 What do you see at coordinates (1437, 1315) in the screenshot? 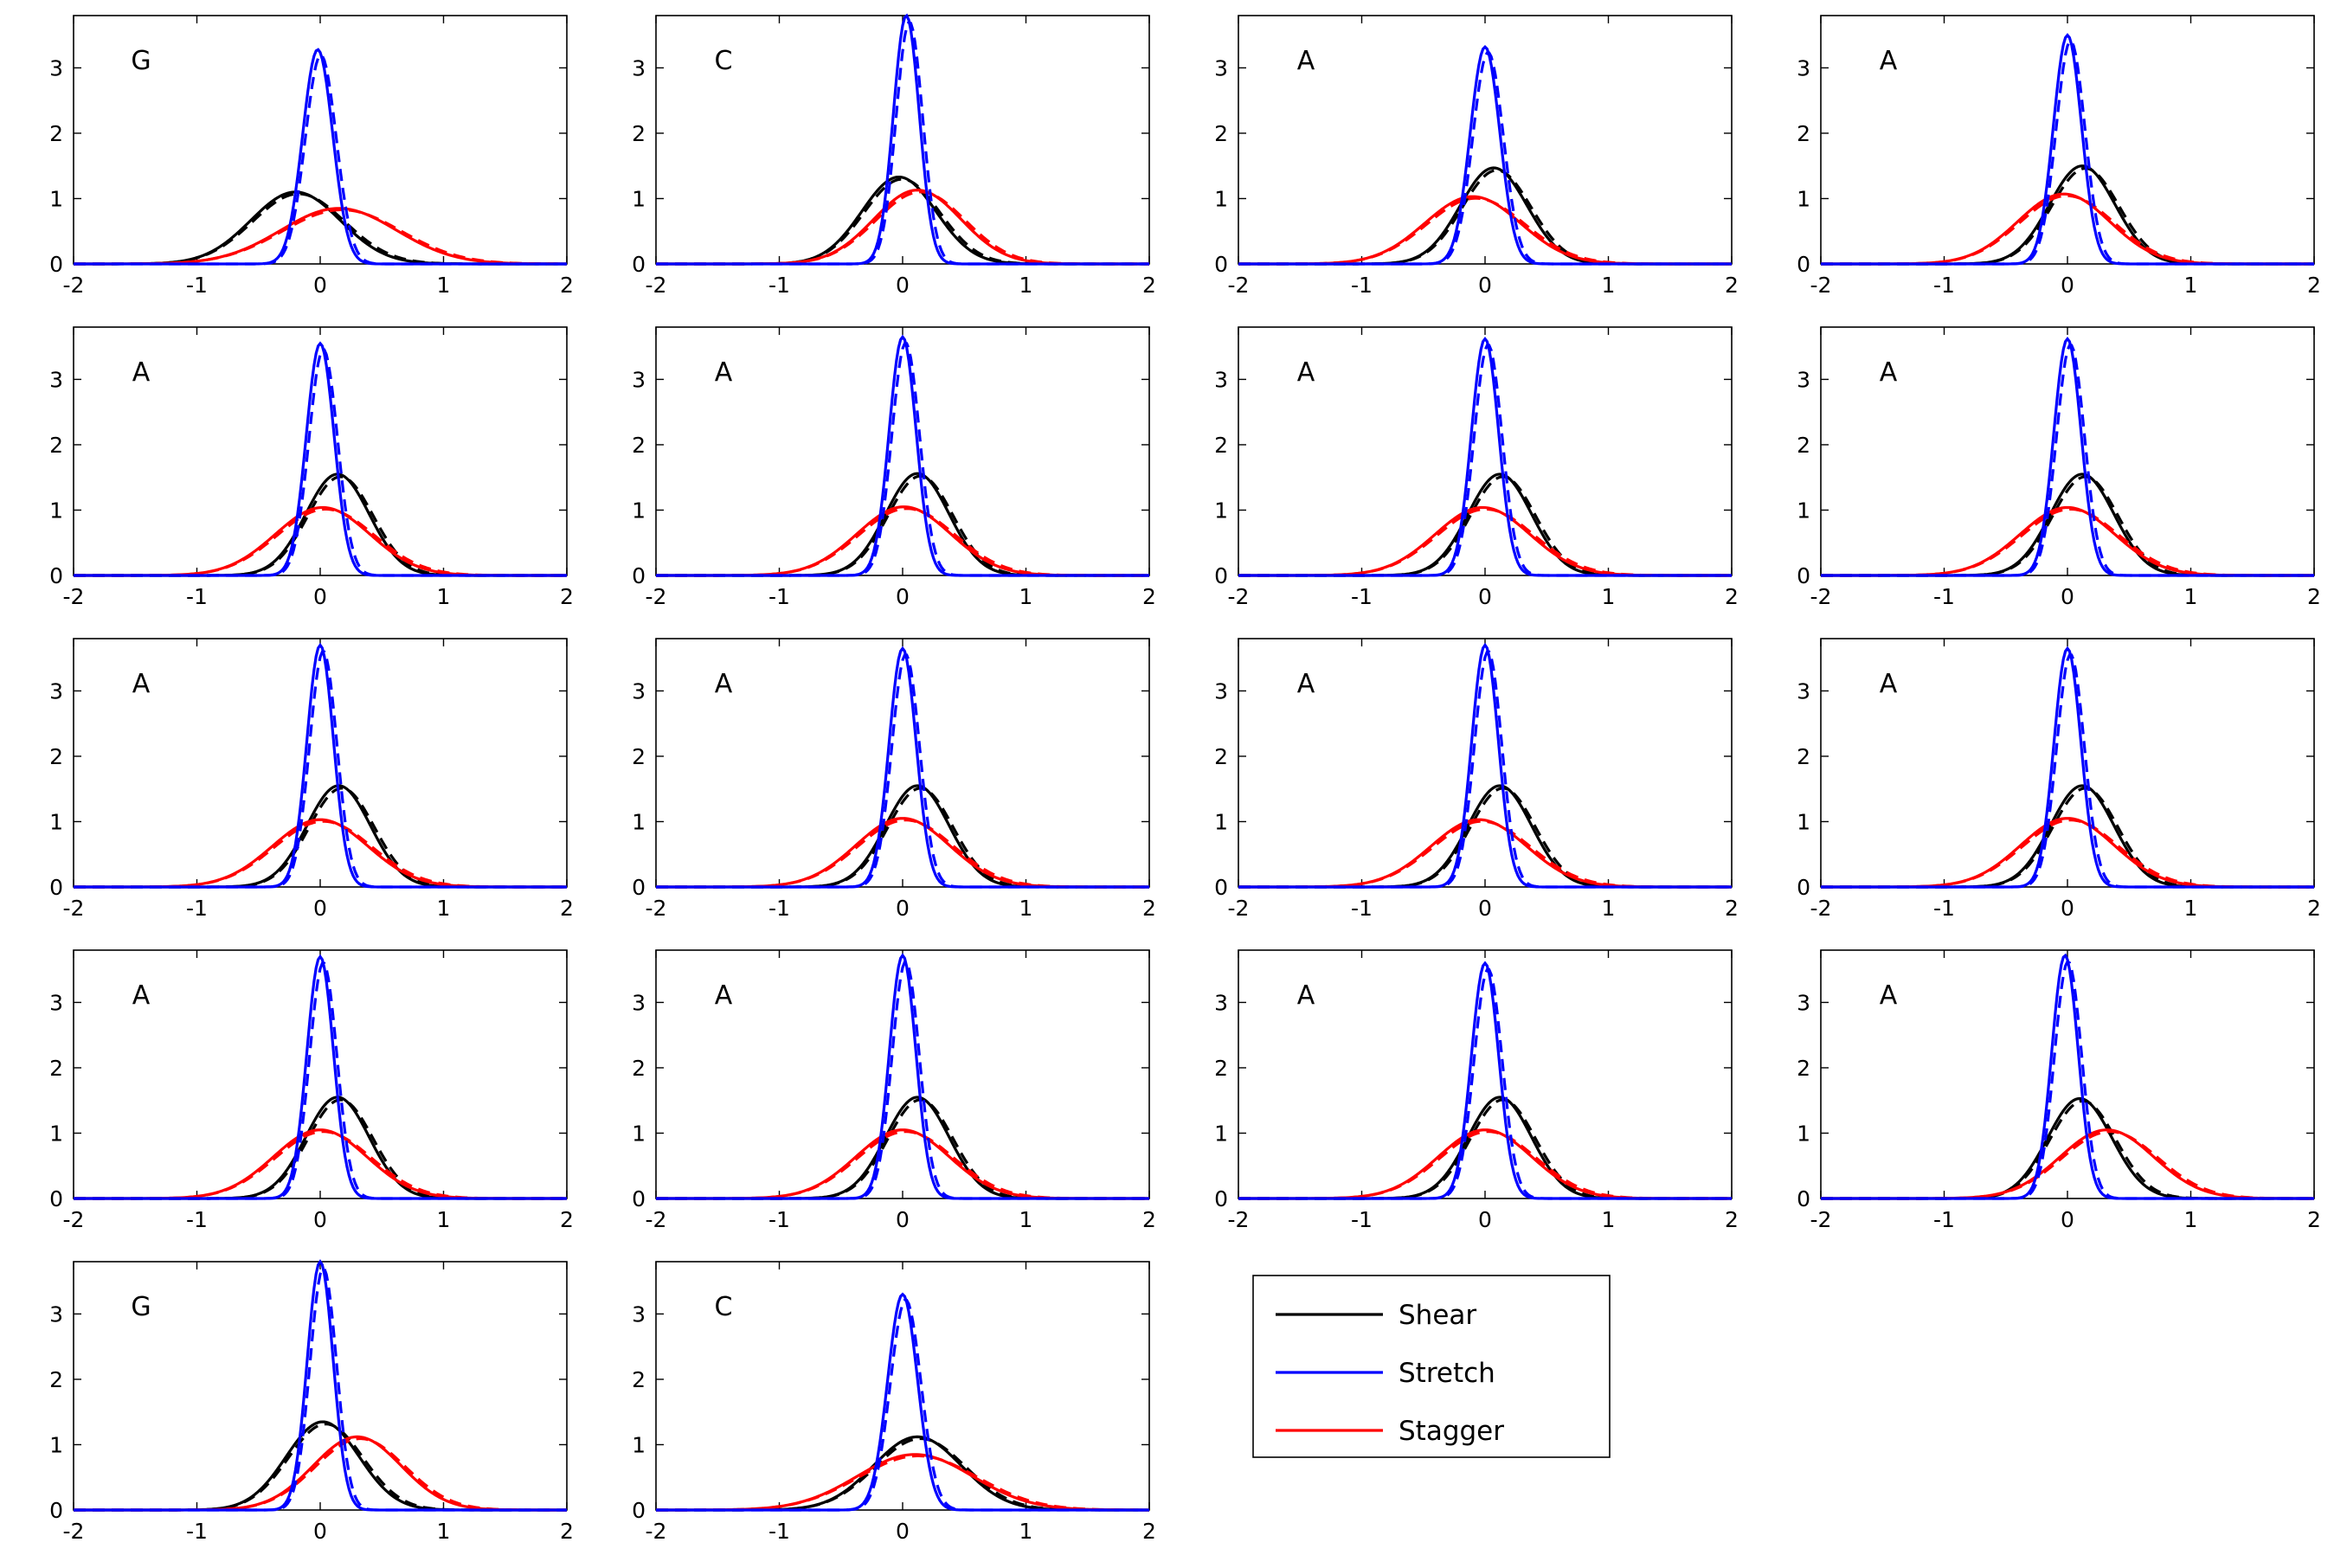
I see `legend-label-shear: Shear` at bounding box center [1437, 1315].